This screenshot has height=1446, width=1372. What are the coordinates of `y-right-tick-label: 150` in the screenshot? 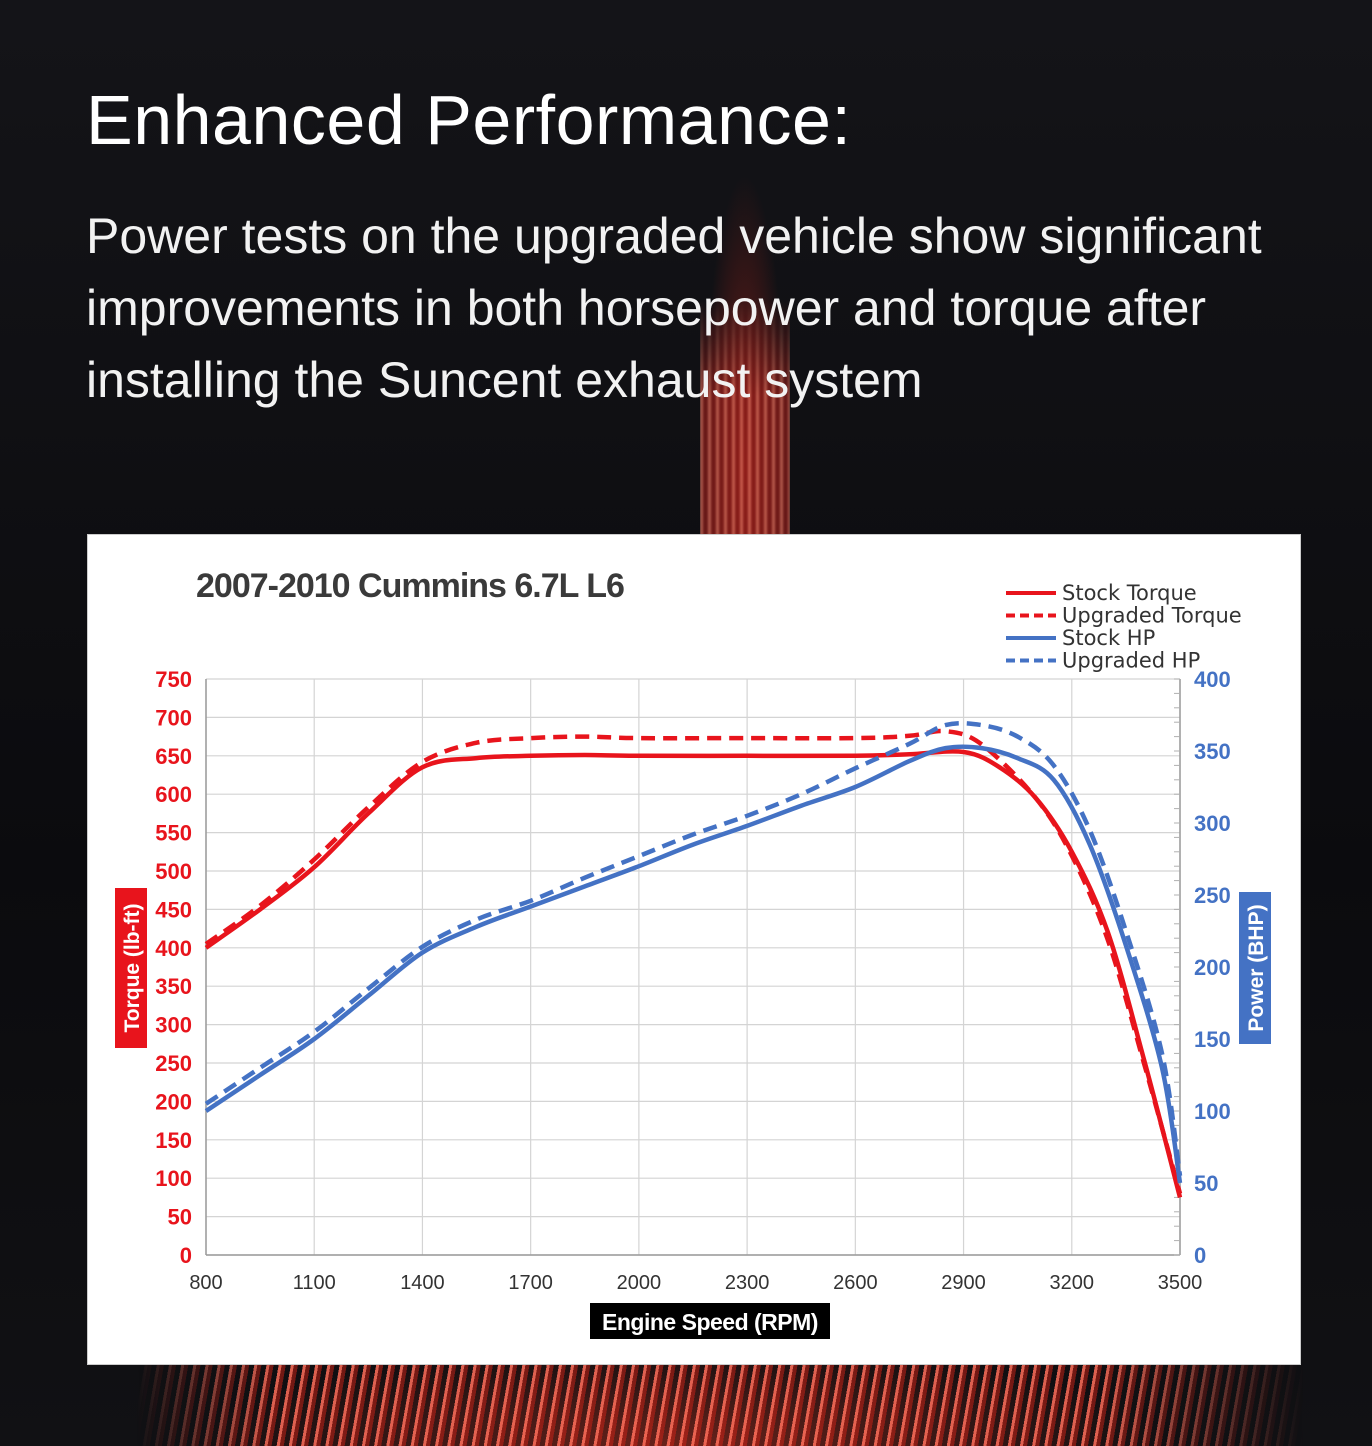 It's located at (1212, 1039).